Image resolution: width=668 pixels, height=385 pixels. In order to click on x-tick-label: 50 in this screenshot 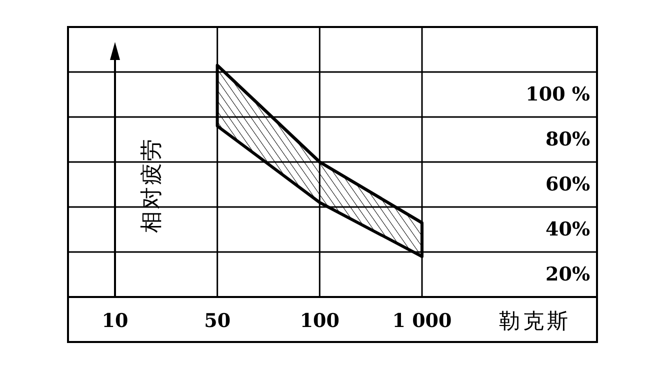, I will do `click(217, 321)`.